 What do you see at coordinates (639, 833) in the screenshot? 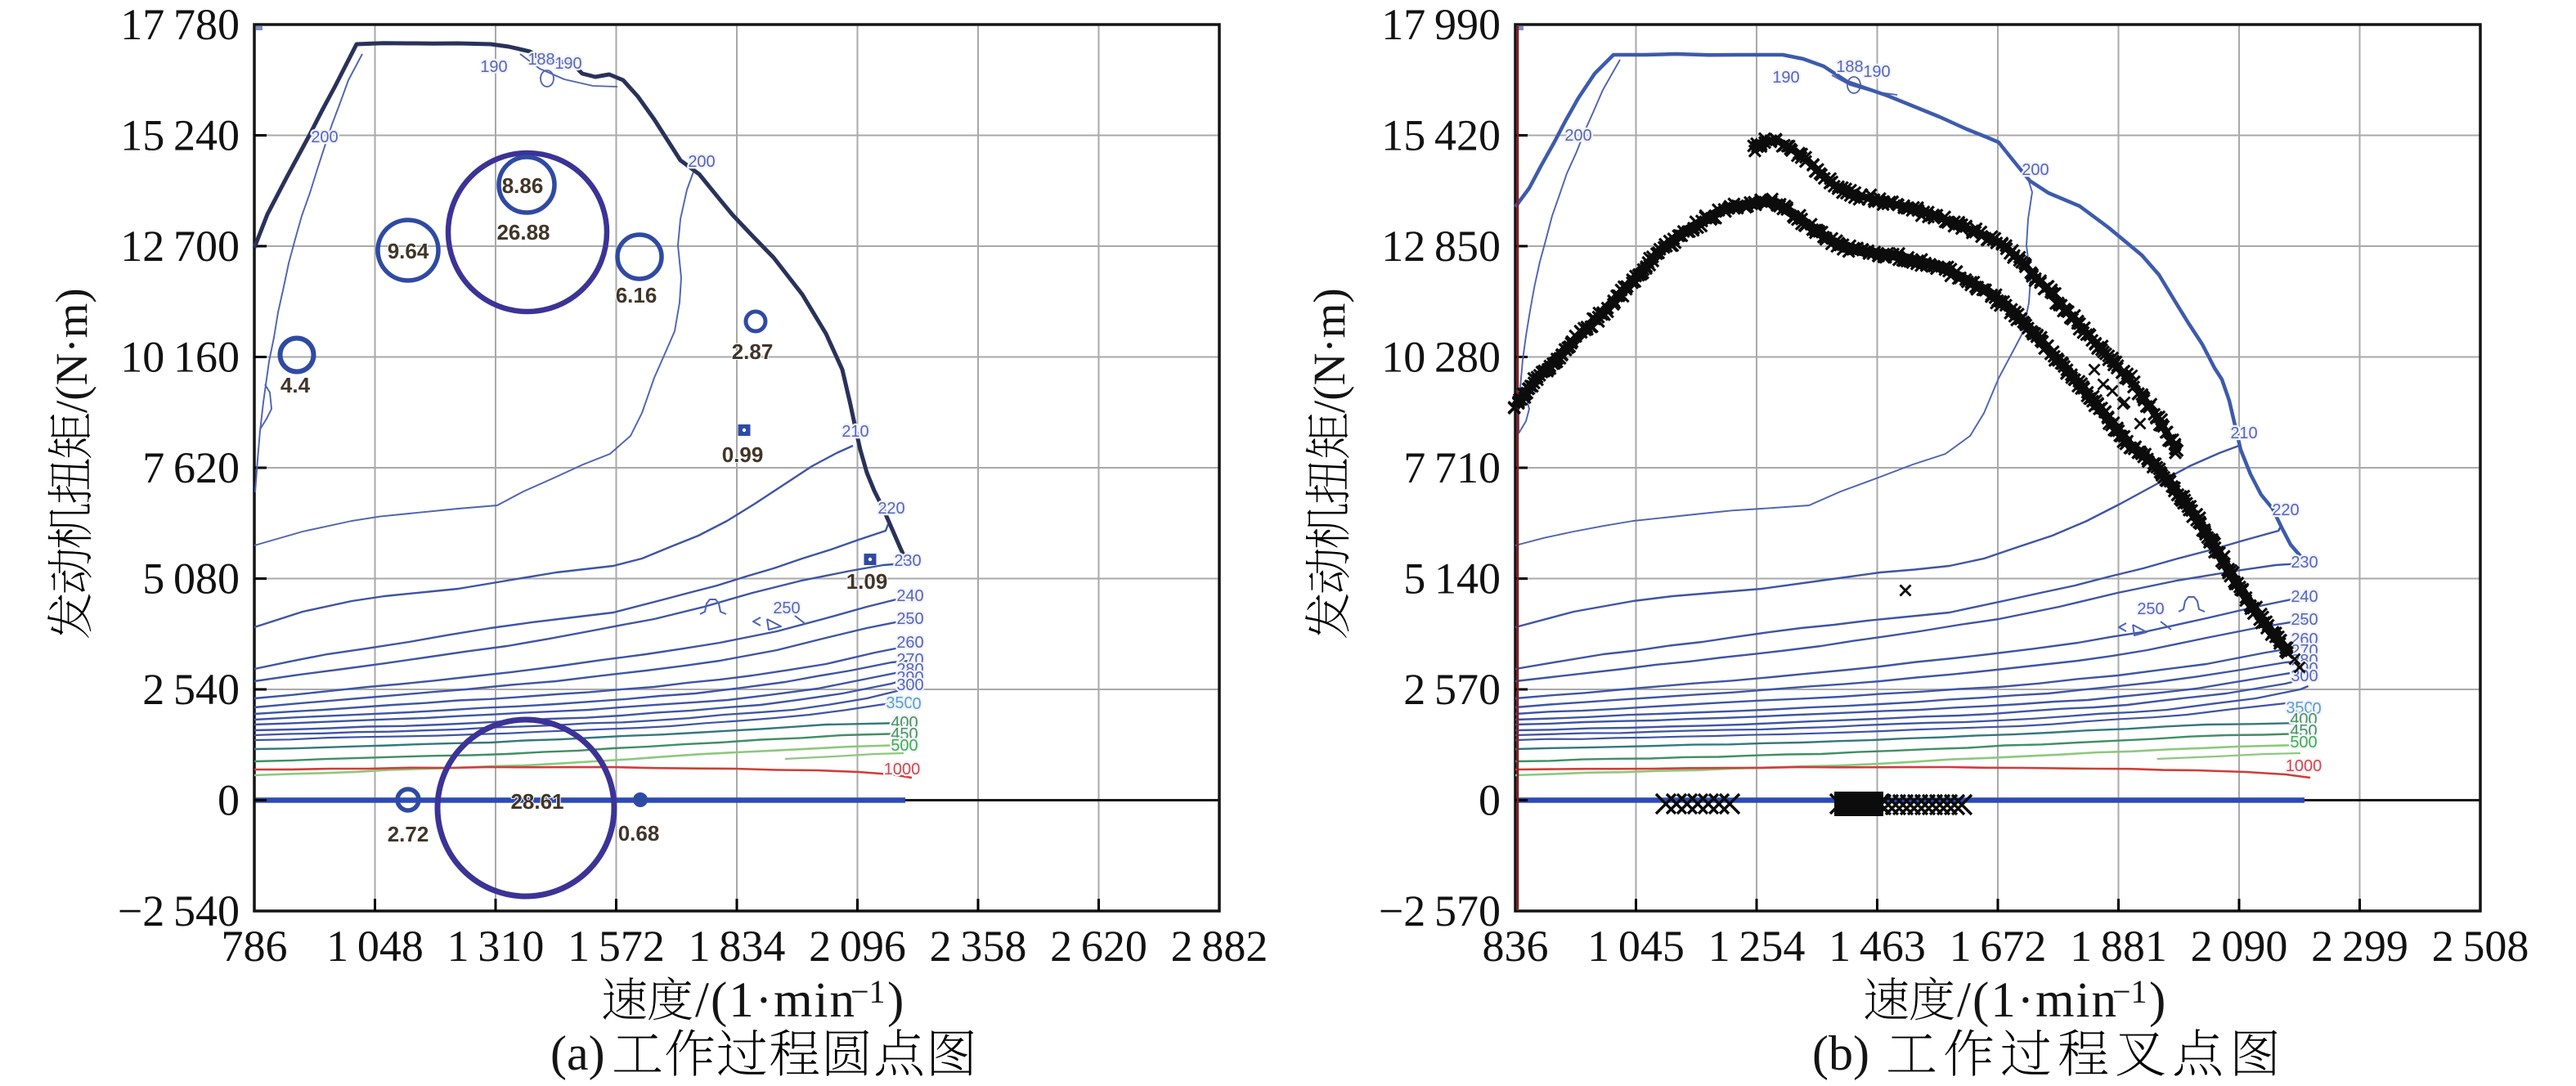
I see `svg-text: 0.68` at bounding box center [639, 833].